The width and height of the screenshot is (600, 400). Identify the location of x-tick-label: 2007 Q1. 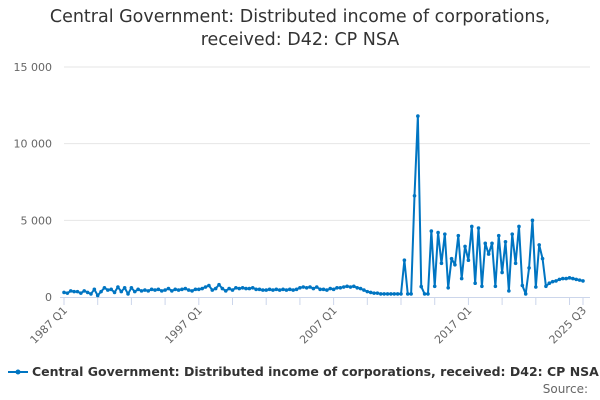
(318, 325).